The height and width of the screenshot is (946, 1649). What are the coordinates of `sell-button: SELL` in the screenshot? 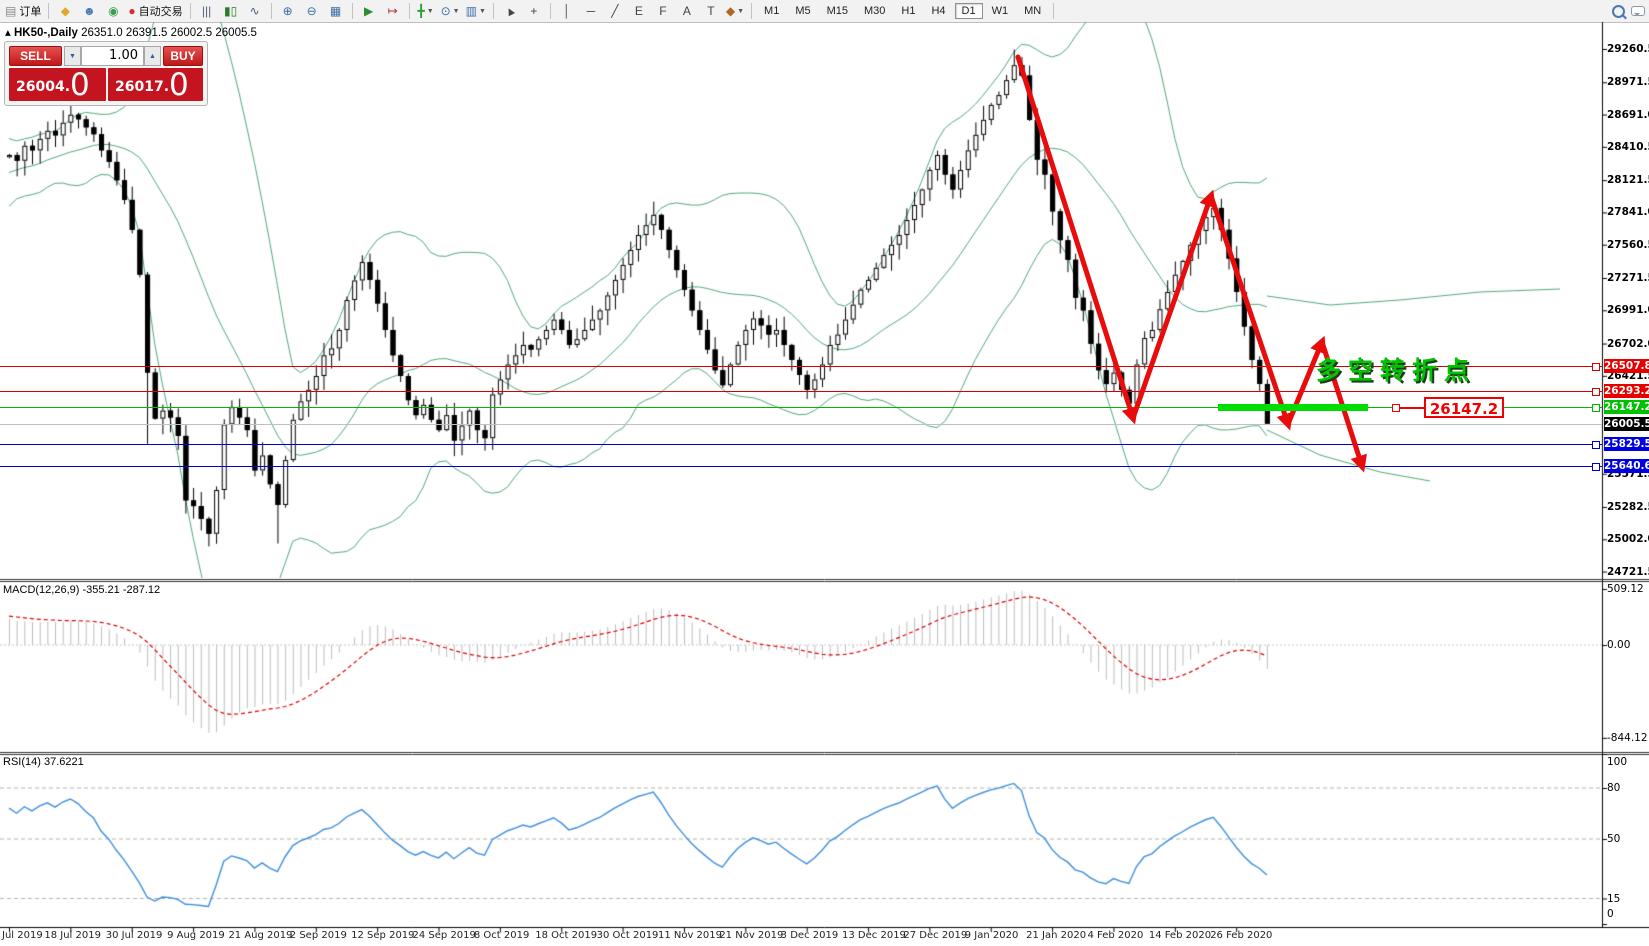 It's located at (35, 56).